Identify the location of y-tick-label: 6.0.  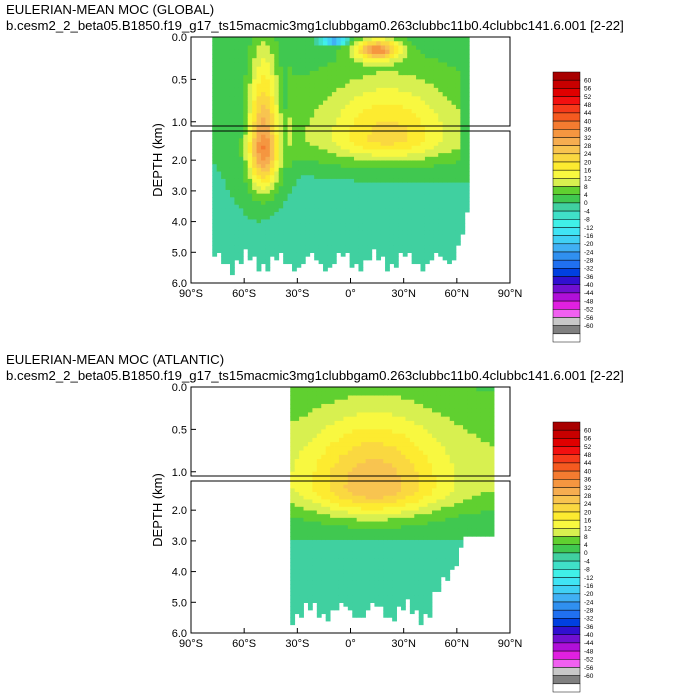
(179, 284).